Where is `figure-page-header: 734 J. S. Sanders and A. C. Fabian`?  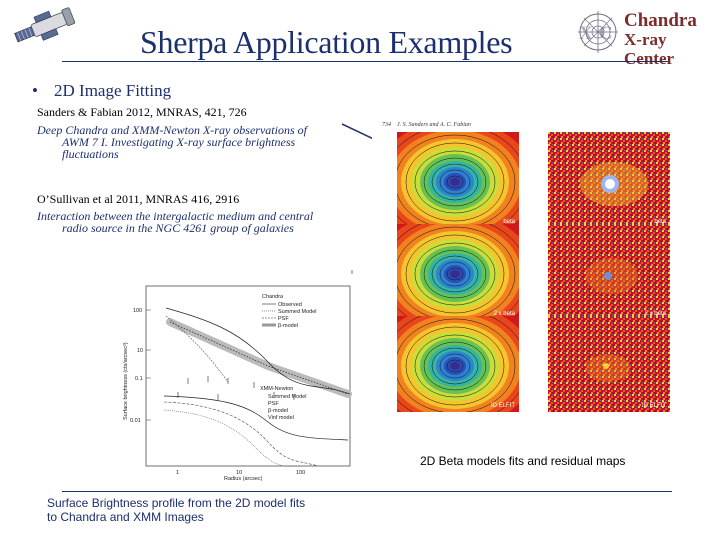
figure-page-header: 734 J. S. Sanders and A. C. Fabian is located at coordinates (426, 125).